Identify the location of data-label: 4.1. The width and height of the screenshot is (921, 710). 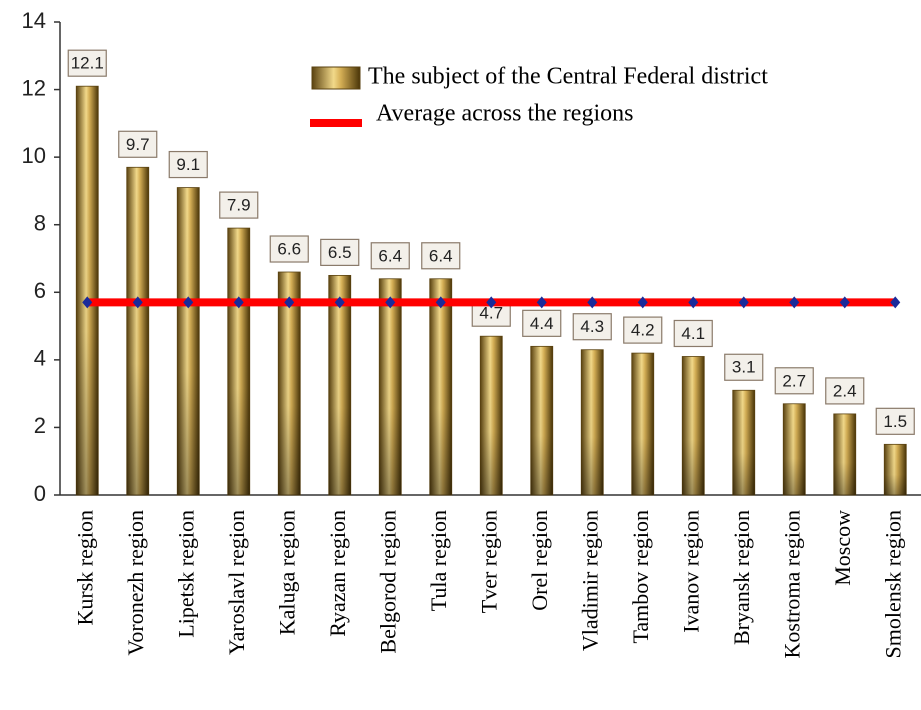
(693, 333).